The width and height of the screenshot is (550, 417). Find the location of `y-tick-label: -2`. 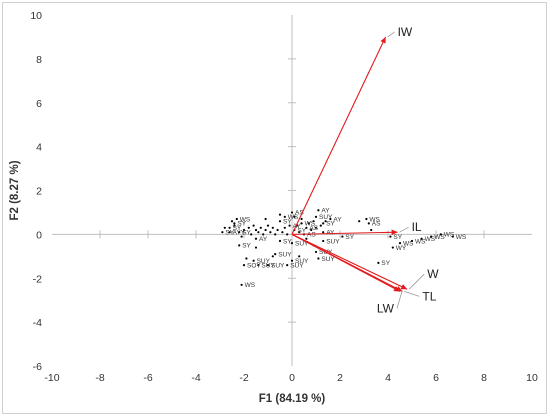

y-tick-label: -2 is located at coordinates (37, 279).